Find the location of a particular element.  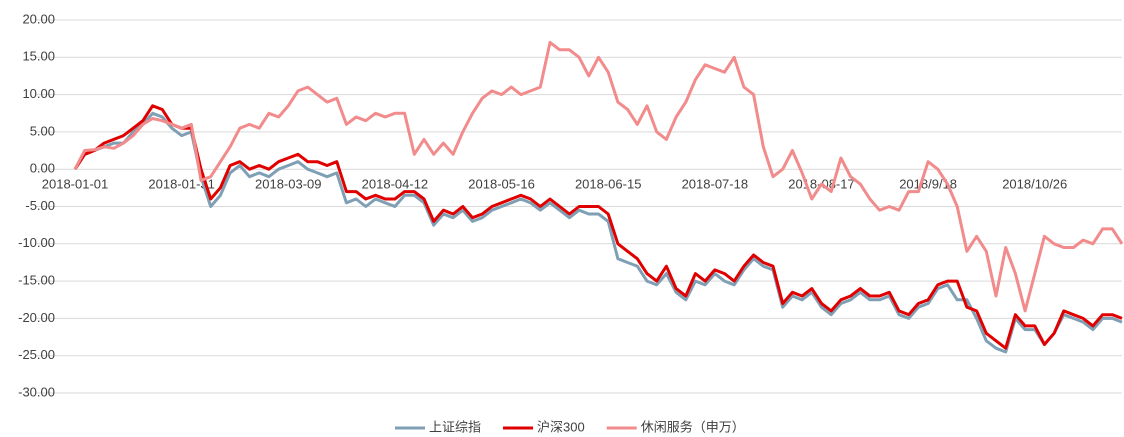

x-tick-label: 2018-03-09 is located at coordinates (288, 184).